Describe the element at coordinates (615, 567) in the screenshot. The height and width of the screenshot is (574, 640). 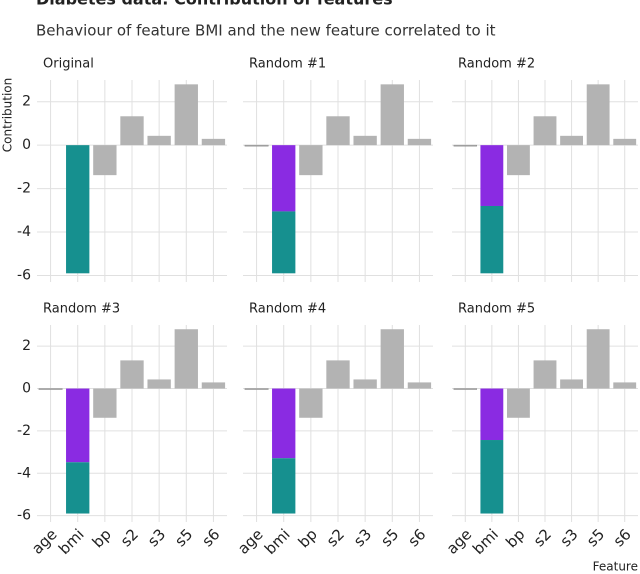
I see `x-axis-label: Feature` at that location.